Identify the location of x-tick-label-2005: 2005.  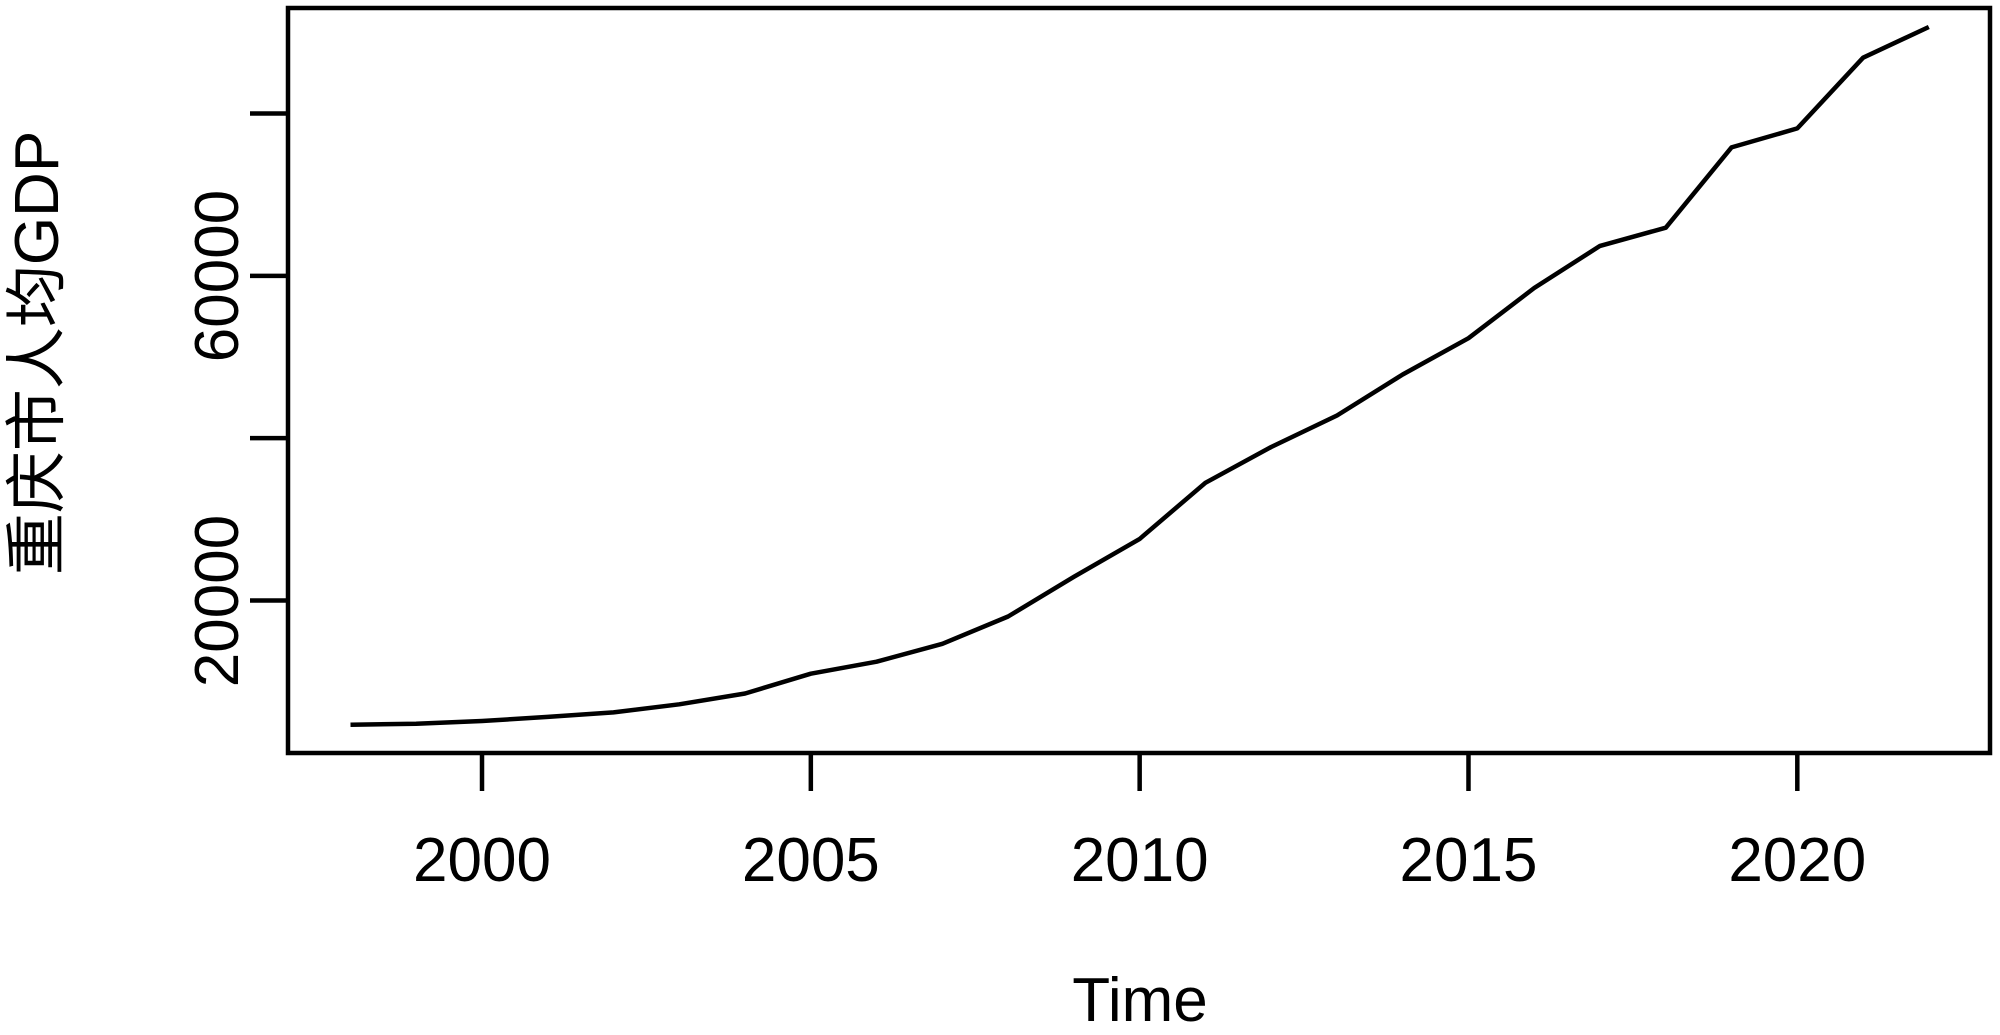
(810, 860).